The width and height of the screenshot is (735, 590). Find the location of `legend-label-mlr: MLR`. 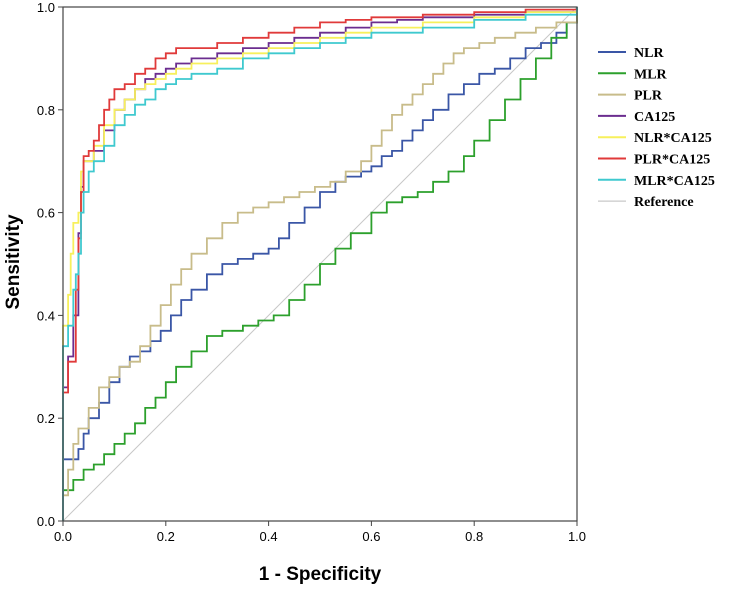

legend-label-mlr: MLR is located at coordinates (651, 74).